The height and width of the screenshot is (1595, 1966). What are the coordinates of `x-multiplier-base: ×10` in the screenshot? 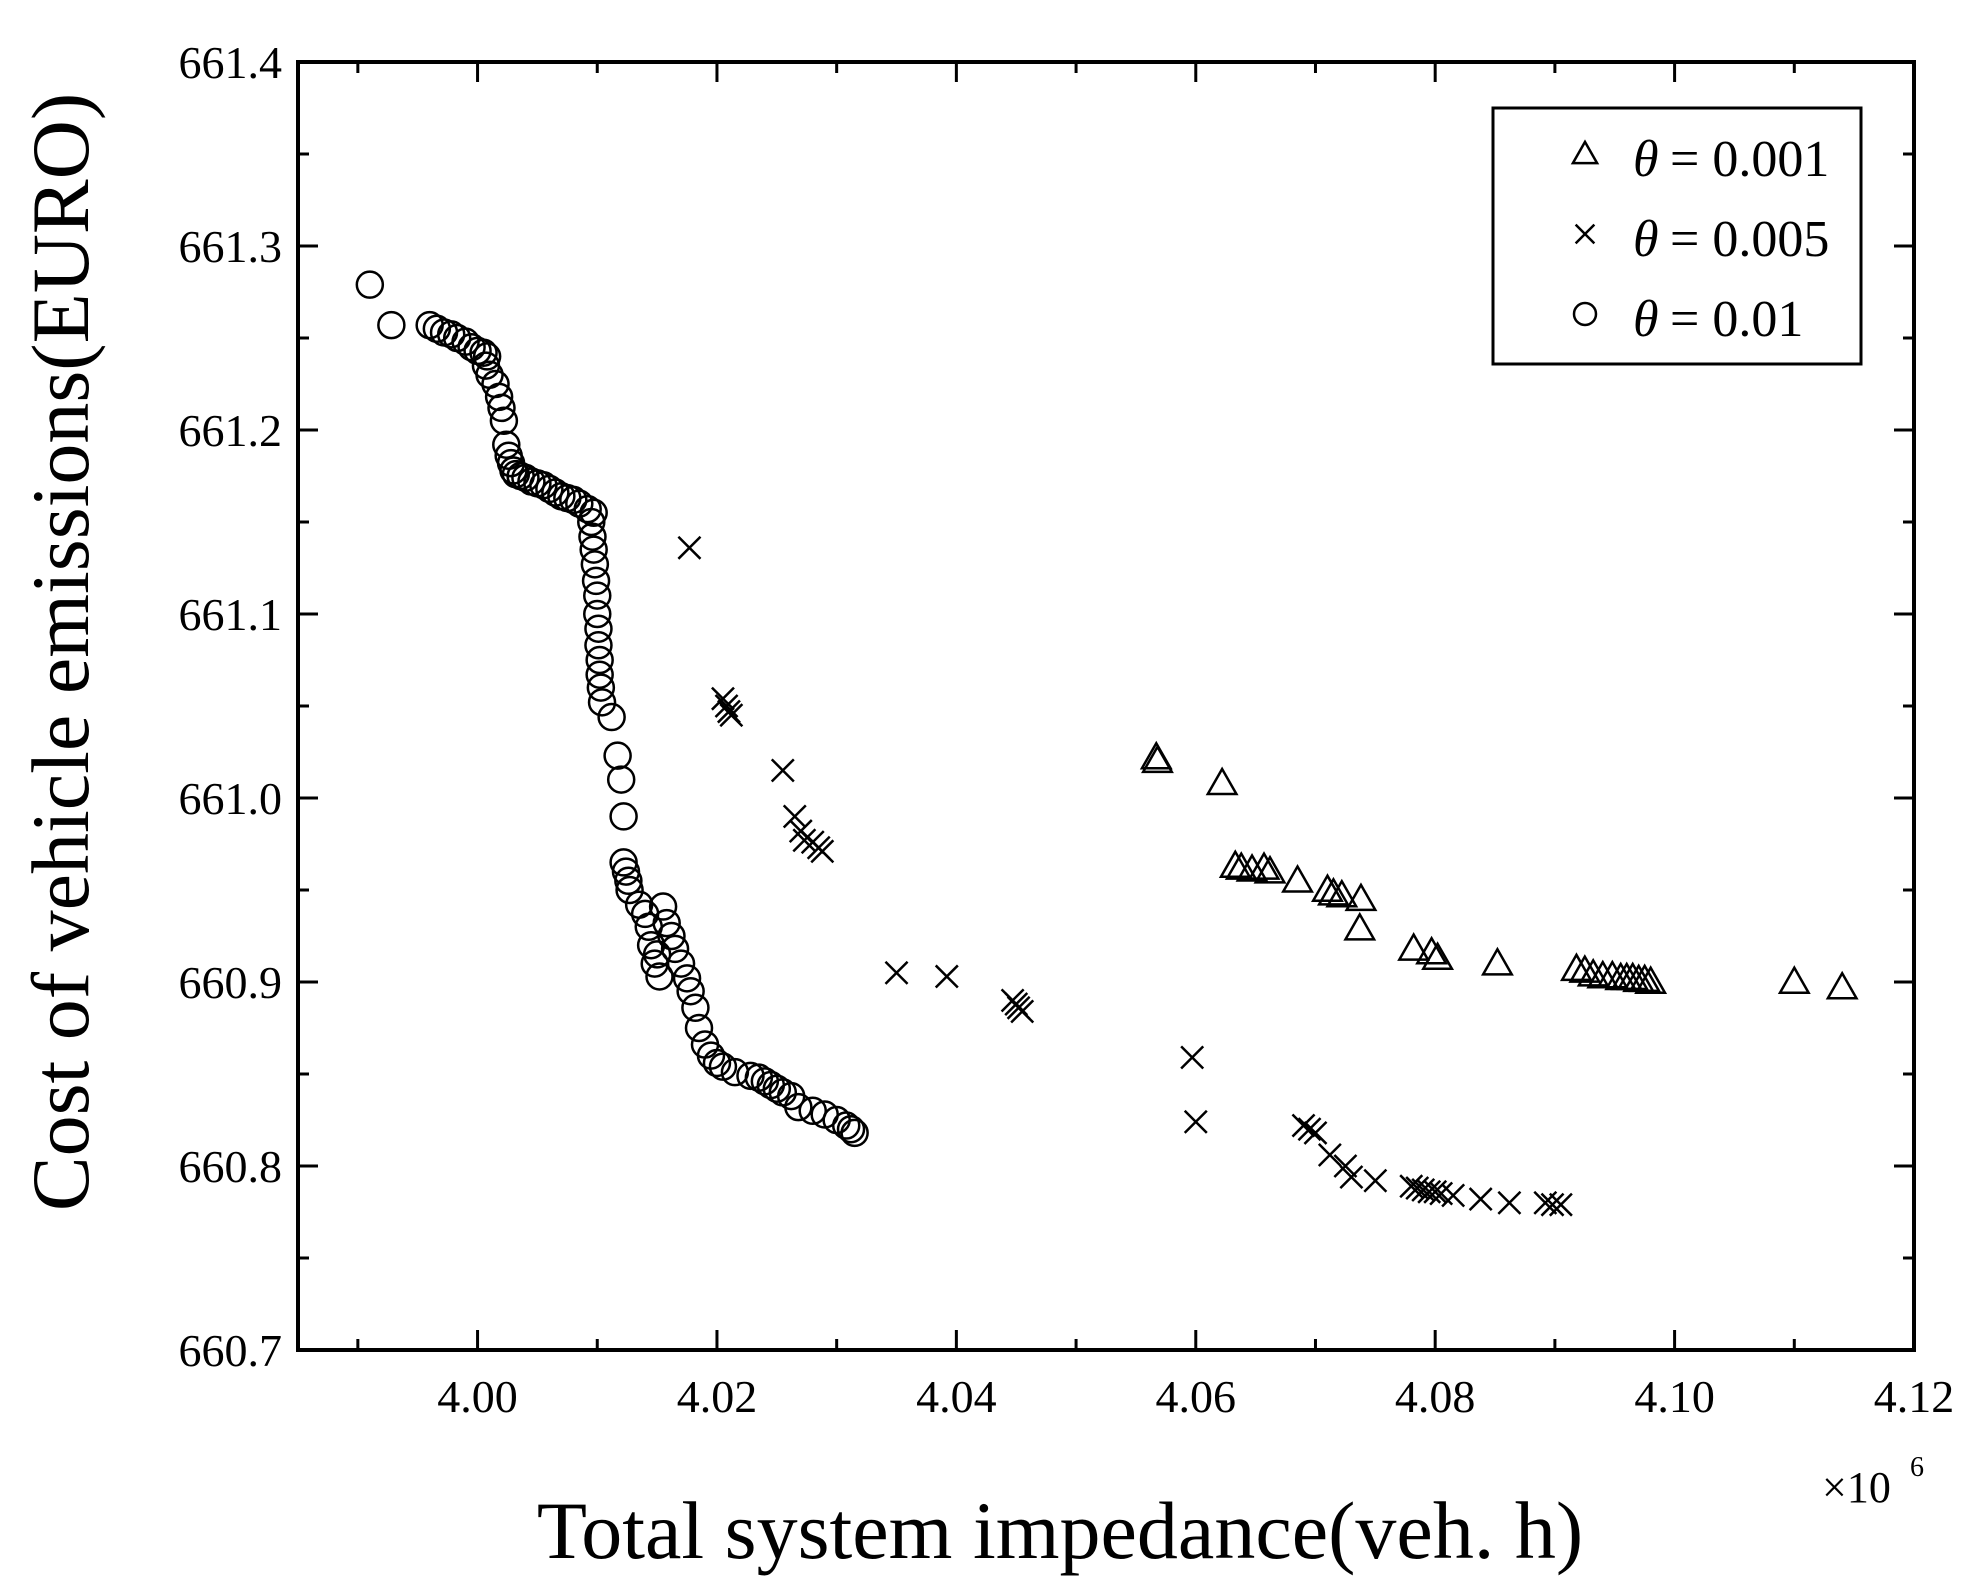 It's located at (1856, 1487).